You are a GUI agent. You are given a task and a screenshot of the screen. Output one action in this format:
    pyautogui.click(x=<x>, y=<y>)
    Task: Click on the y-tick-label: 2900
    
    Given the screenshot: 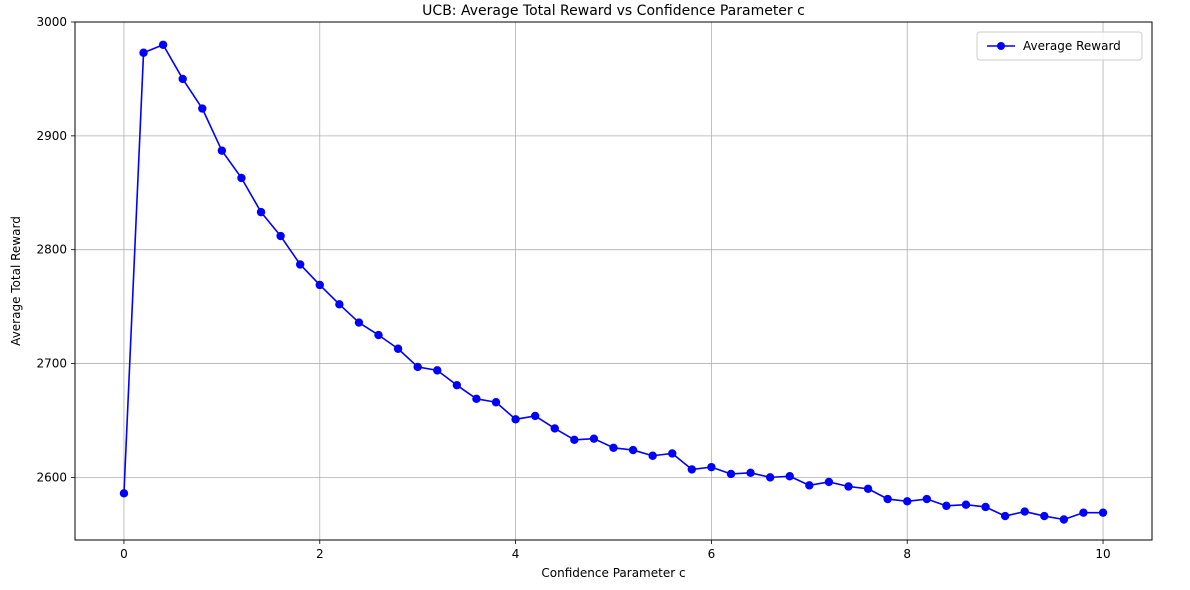 What is the action you would take?
    pyautogui.click(x=51, y=136)
    